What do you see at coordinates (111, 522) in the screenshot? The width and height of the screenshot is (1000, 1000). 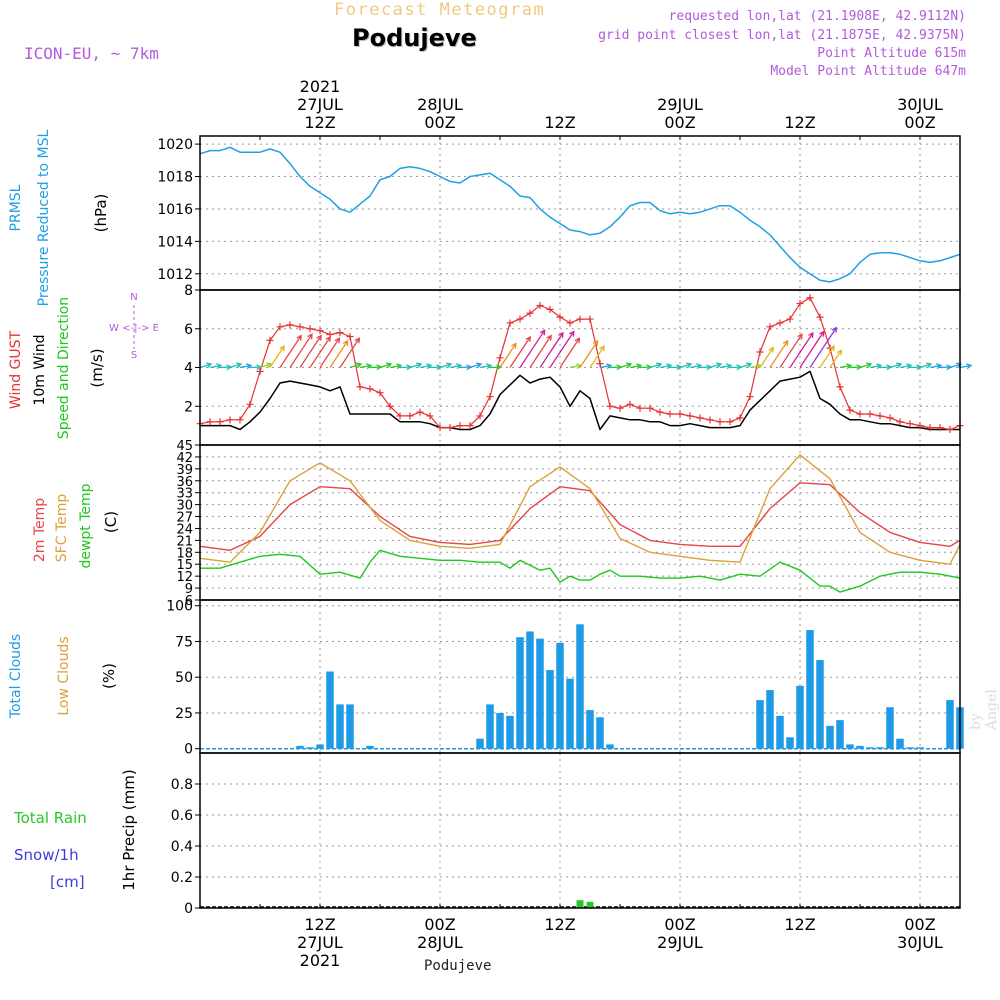 I see `label-celsius: (C)` at bounding box center [111, 522].